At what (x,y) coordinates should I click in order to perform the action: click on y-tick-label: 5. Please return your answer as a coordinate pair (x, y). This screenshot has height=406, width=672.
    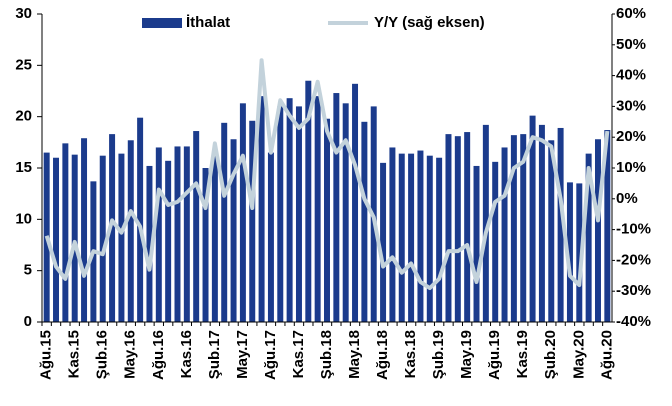
    Looking at the image, I should click on (28, 270).